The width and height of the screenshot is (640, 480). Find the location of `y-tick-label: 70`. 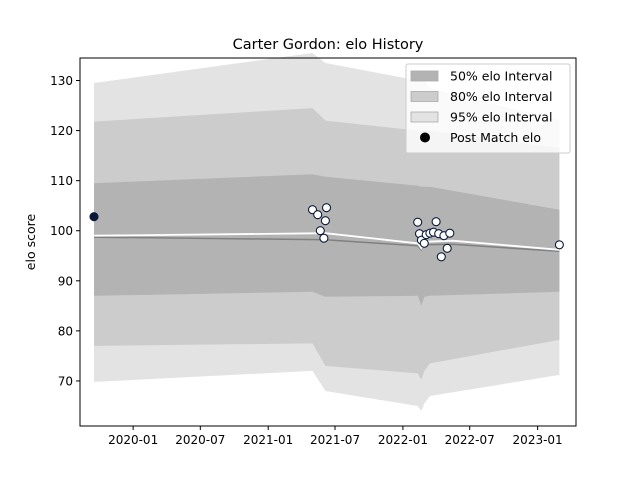

y-tick-label: 70 is located at coordinates (65, 381).